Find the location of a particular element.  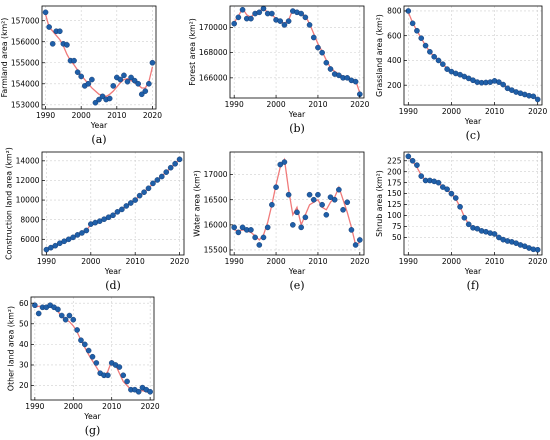

y-tick-label: 50 is located at coordinates (24, 323).